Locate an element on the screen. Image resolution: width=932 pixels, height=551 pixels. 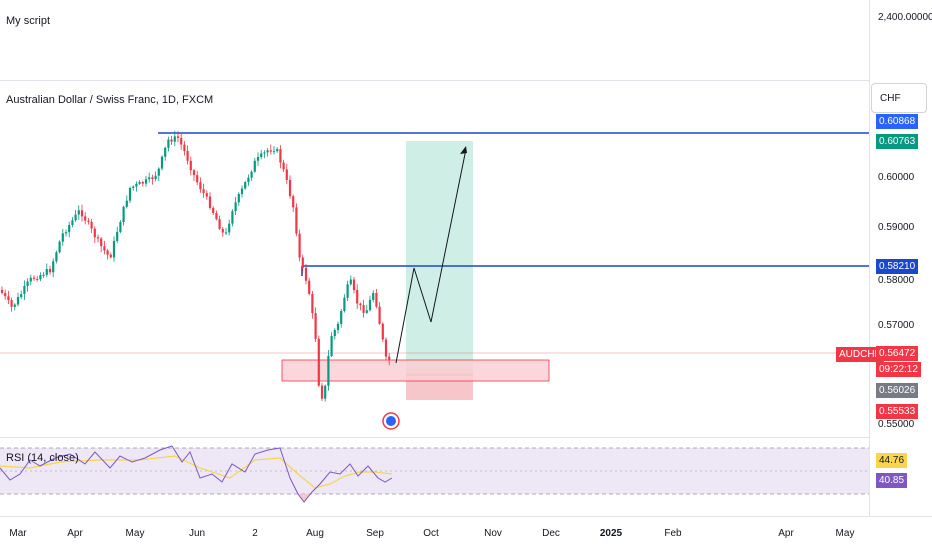
stop-price-tag: 0.55533 is located at coordinates (897, 411).